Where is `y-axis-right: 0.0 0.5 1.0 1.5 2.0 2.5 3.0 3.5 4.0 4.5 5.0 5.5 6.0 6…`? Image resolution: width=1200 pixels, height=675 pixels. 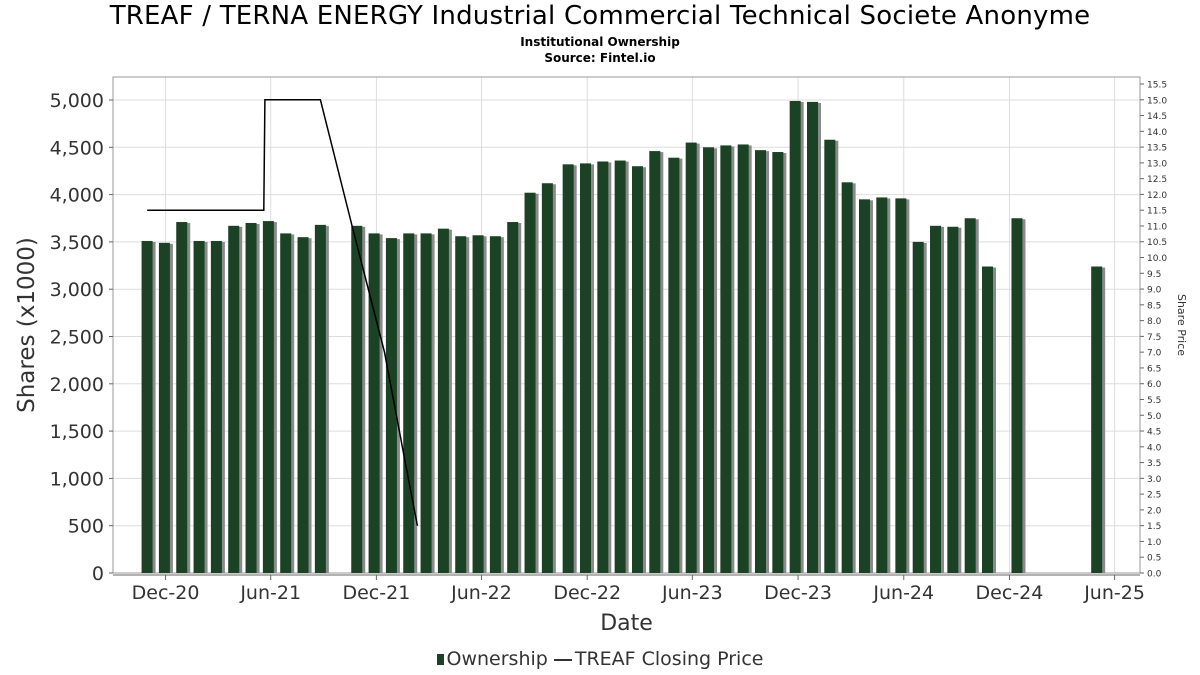
y-axis-right: 0.0 0.5 1.0 1.5 2.0 2.5 3.0 3.5 4.0 4.5 5.0 5.5 6.0 6… is located at coordinates (1153, 330).